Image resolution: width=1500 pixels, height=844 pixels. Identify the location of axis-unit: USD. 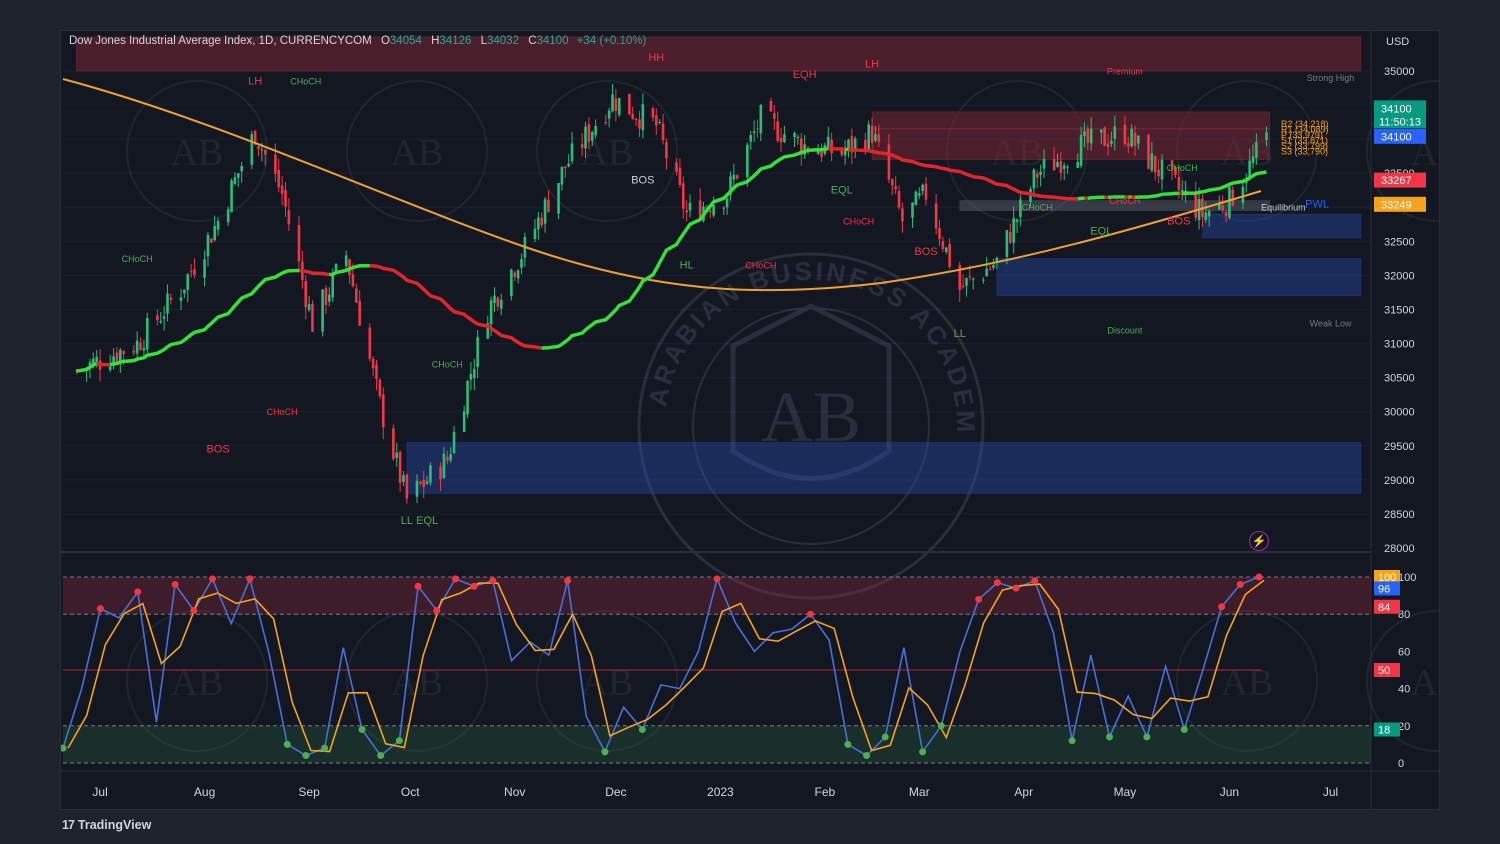
(1397, 42).